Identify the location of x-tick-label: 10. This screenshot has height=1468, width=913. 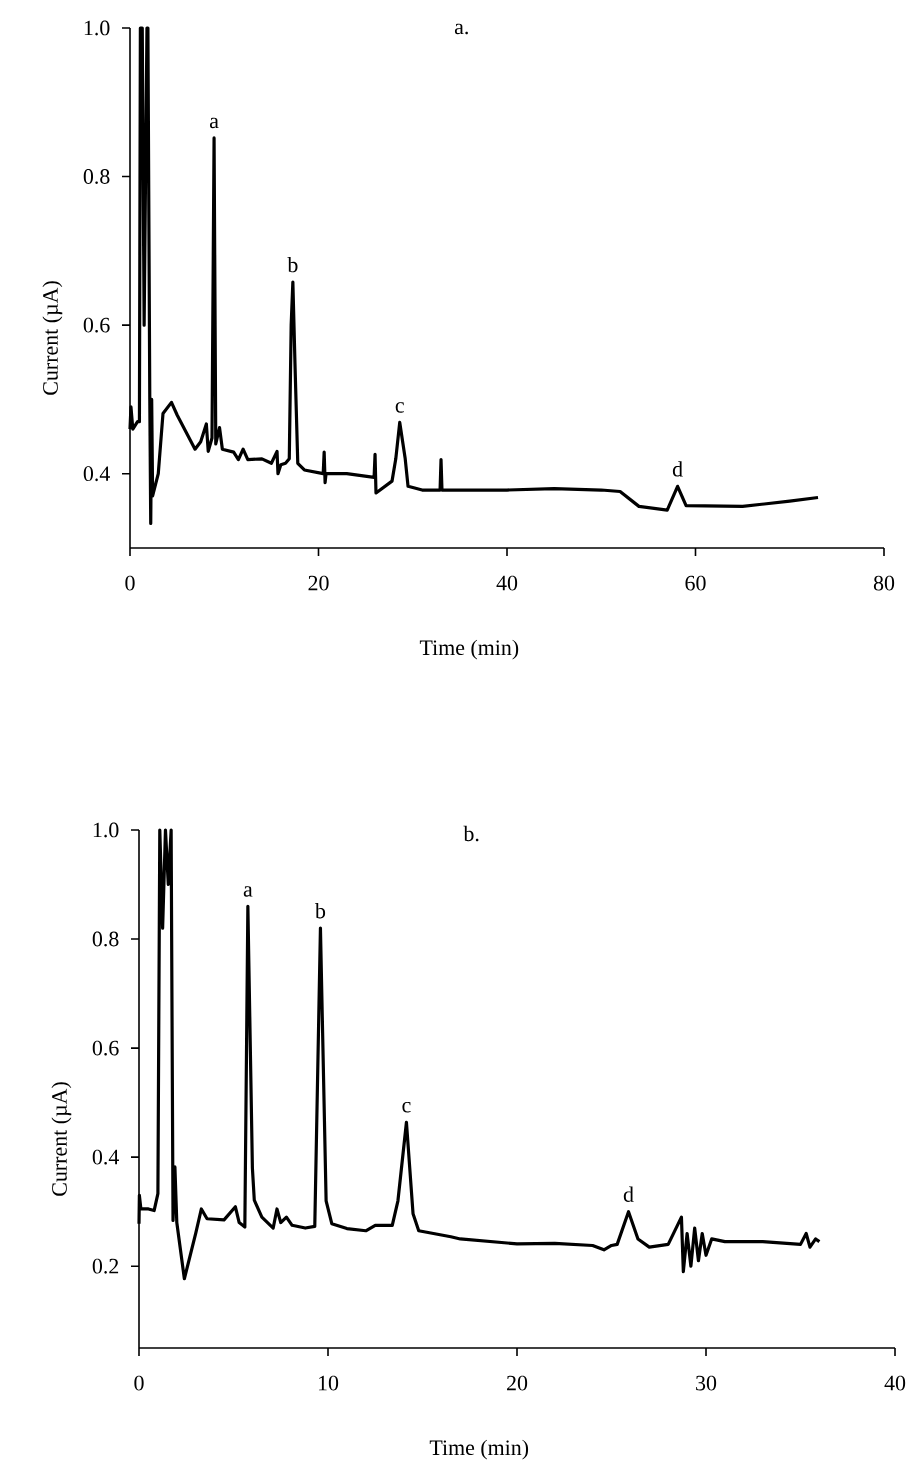
(328, 1383).